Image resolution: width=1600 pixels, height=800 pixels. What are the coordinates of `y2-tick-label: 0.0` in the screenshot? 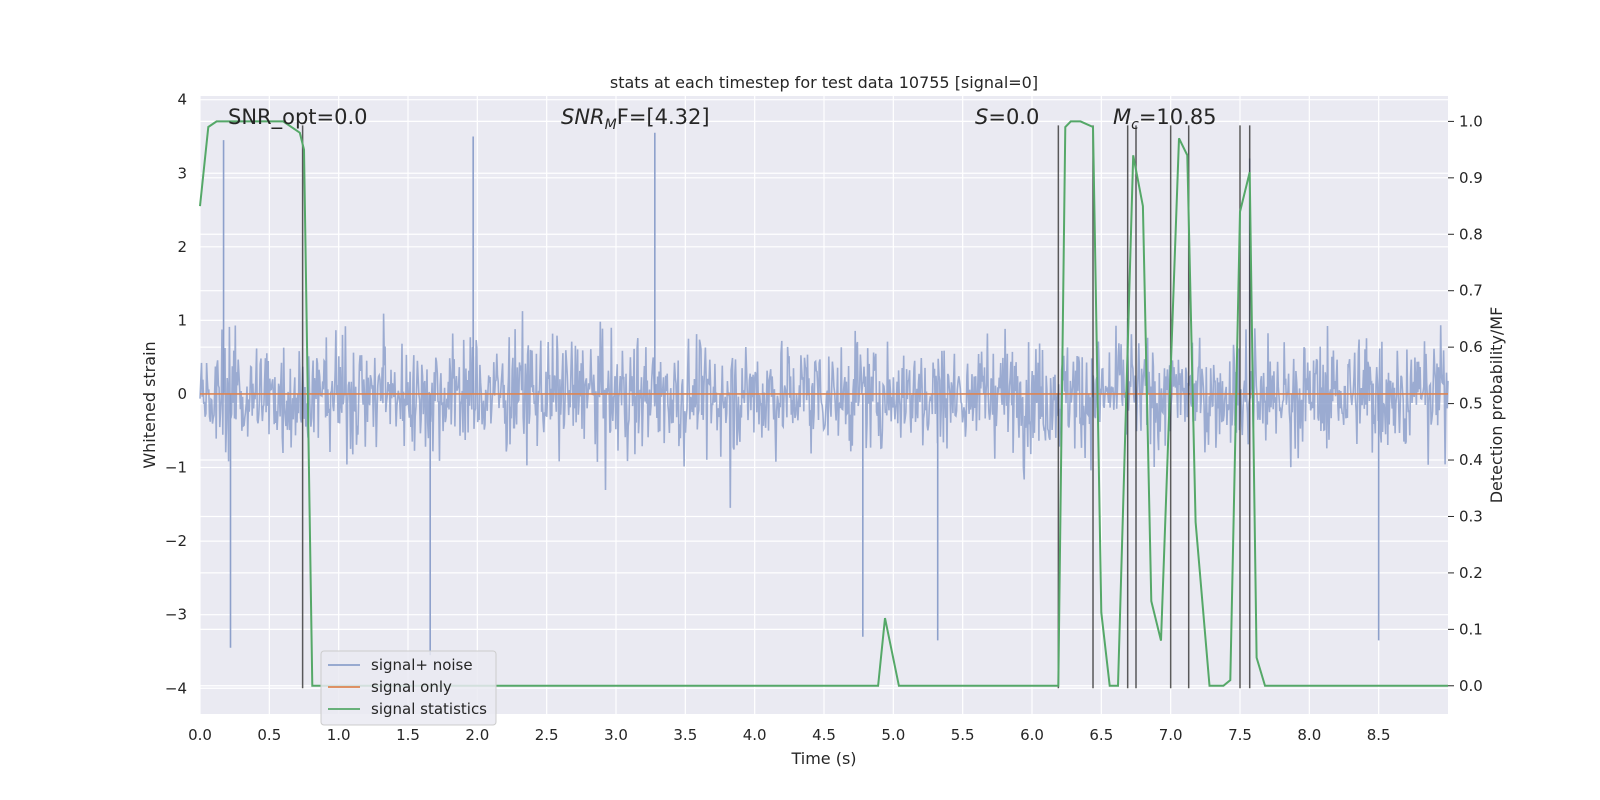 It's located at (1471, 686).